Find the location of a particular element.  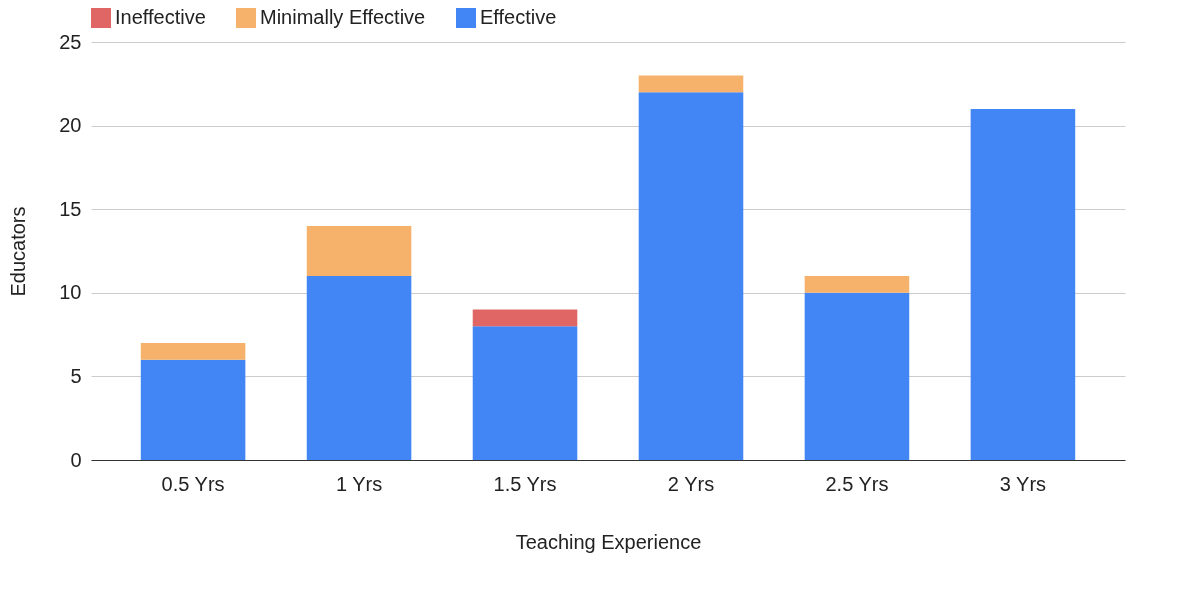

x-tick-label: 0.5 Yrs is located at coordinates (193, 483).